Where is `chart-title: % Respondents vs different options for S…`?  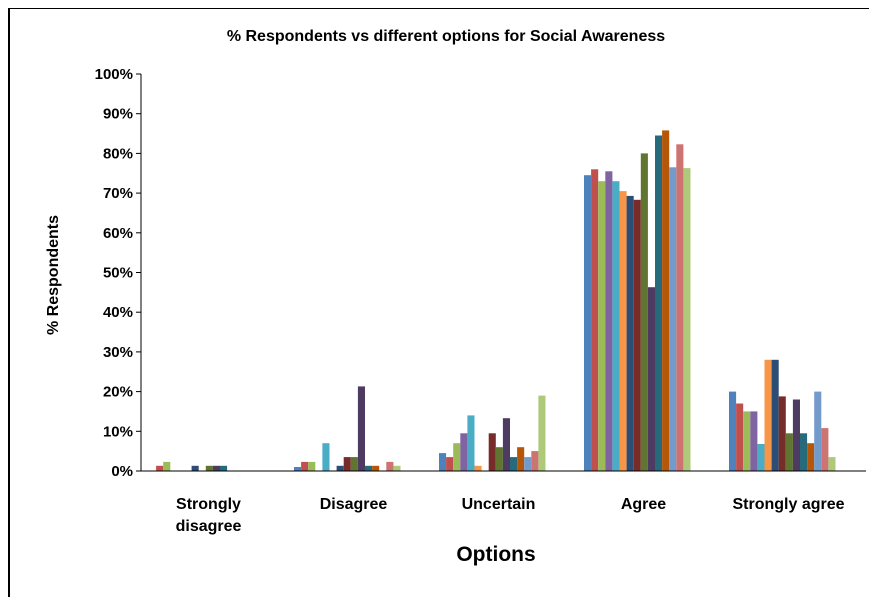 chart-title: % Respondents vs different options for S… is located at coordinates (446, 36).